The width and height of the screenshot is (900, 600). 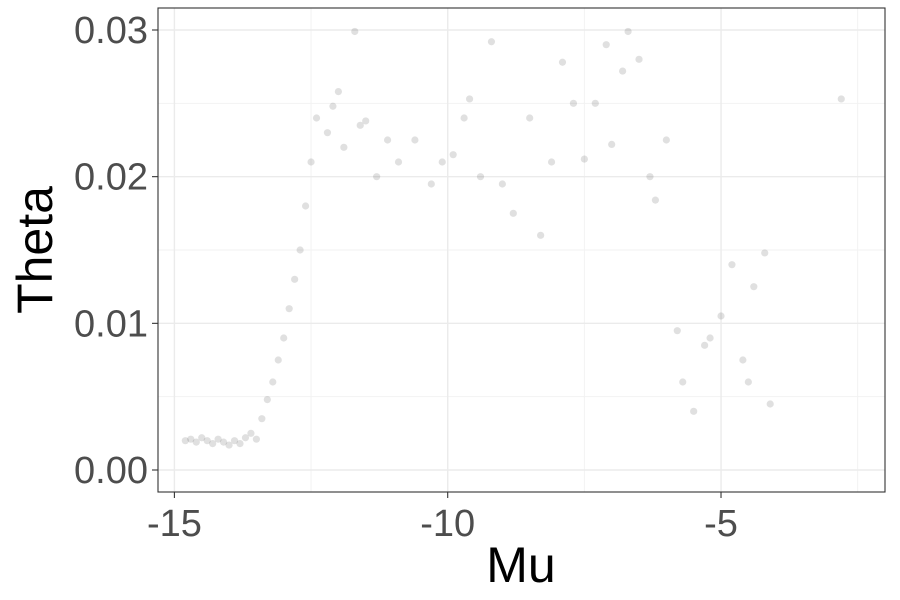 What do you see at coordinates (35, 250) in the screenshot?
I see `y-axis-title: Theta` at bounding box center [35, 250].